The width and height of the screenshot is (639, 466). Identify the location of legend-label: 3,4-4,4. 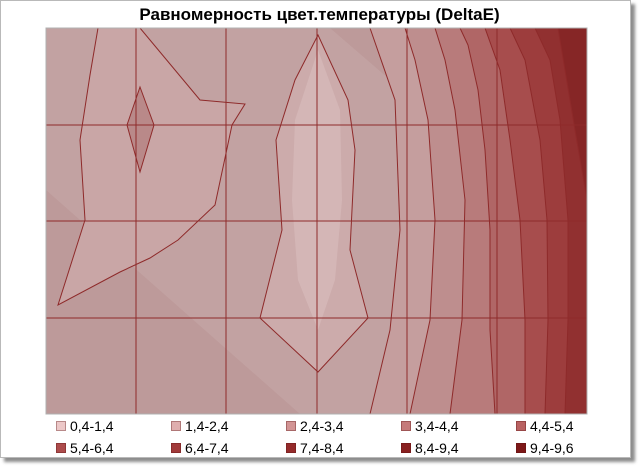
(437, 426).